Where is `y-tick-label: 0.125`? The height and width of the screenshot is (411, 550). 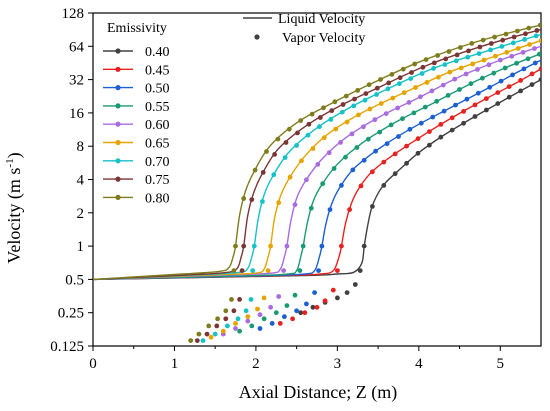
y-tick-label: 0.125 is located at coordinates (67, 347).